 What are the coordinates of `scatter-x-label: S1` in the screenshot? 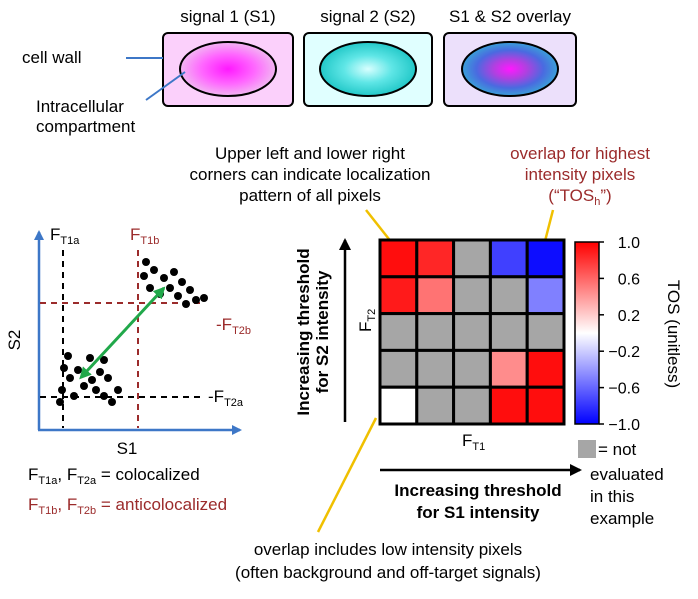 It's located at (127, 448).